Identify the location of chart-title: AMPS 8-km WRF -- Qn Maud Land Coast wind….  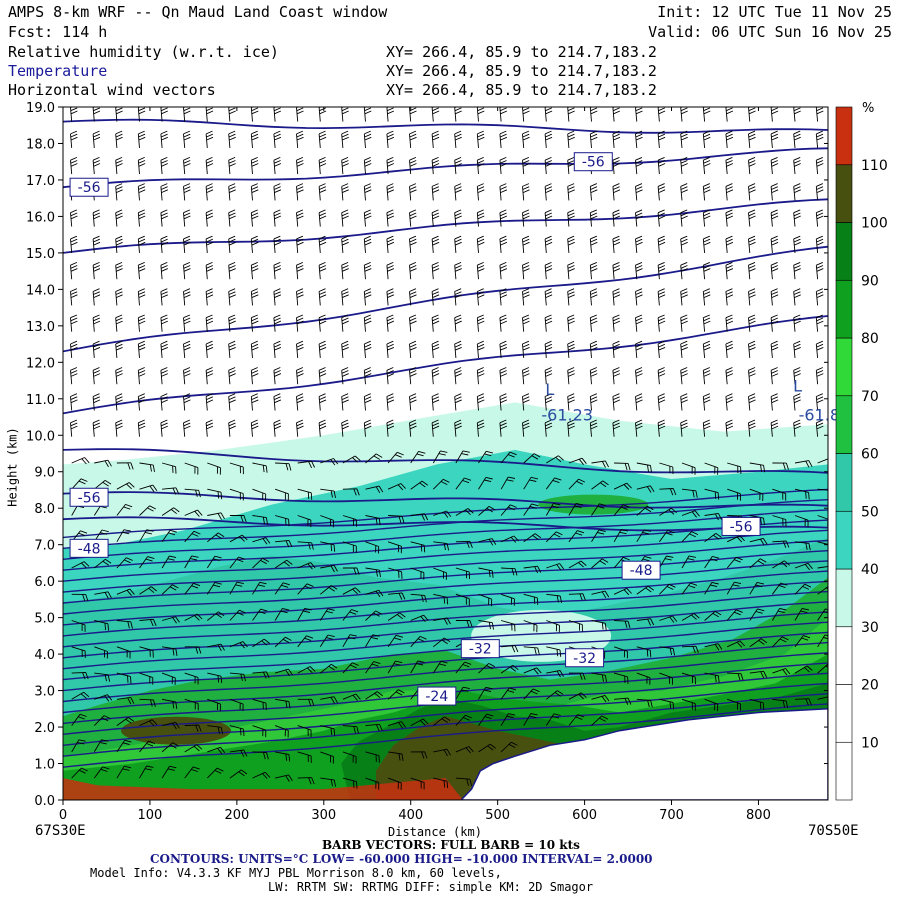
(198, 12).